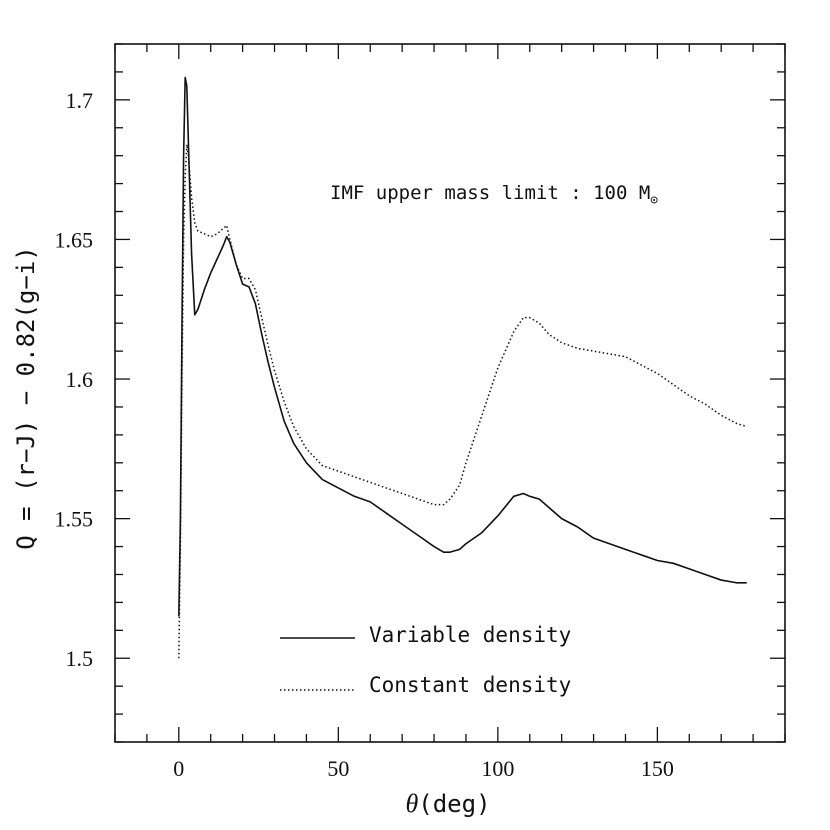 The image size is (830, 830). Describe the element at coordinates (338, 768) in the screenshot. I see `x-tick-label: 50` at that location.